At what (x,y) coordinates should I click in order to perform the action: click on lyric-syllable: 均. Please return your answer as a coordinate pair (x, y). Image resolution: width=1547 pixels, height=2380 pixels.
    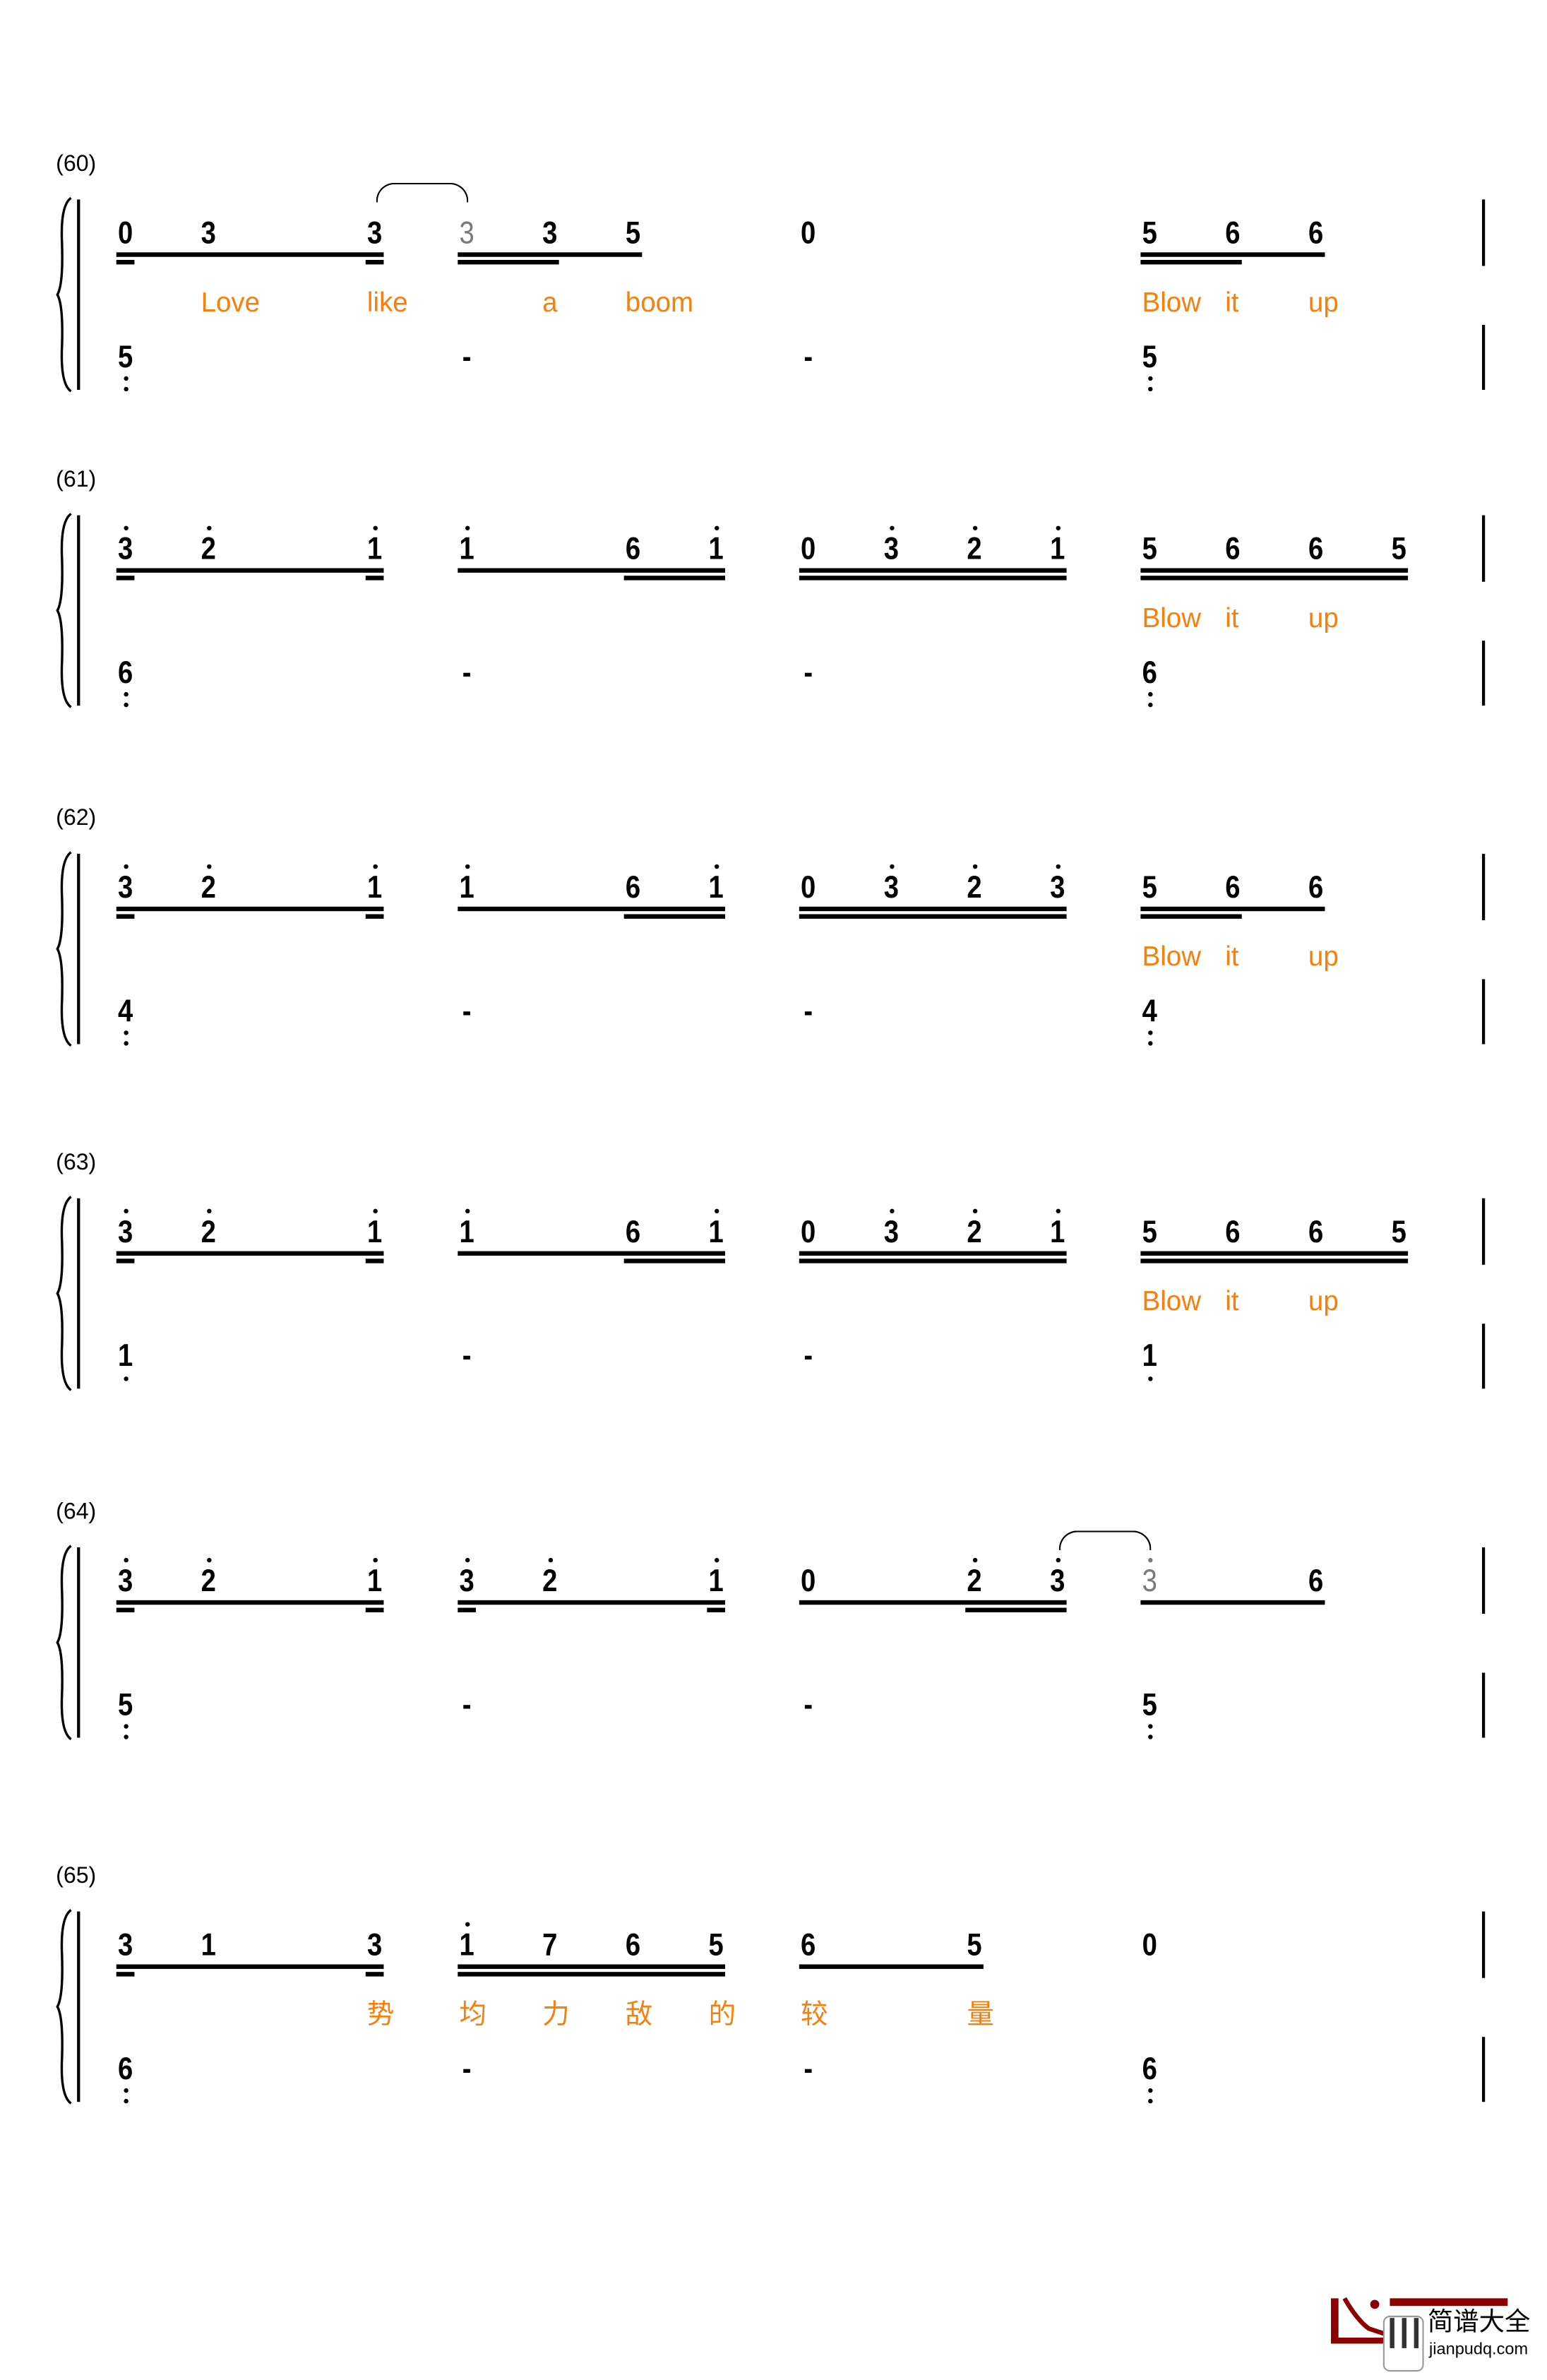
    Looking at the image, I should click on (472, 2014).